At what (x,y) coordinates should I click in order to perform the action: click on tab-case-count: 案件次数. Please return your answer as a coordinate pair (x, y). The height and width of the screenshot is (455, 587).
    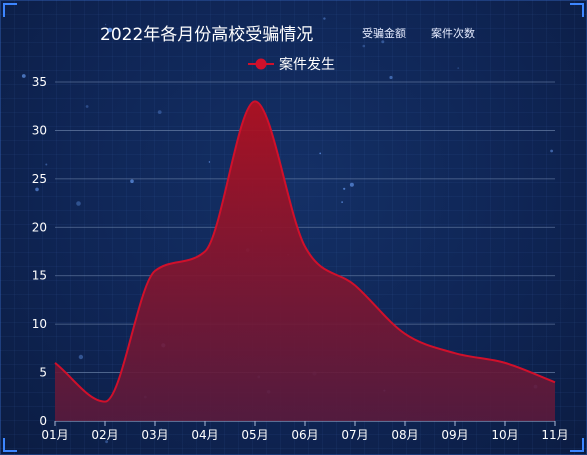
    Looking at the image, I should click on (453, 33).